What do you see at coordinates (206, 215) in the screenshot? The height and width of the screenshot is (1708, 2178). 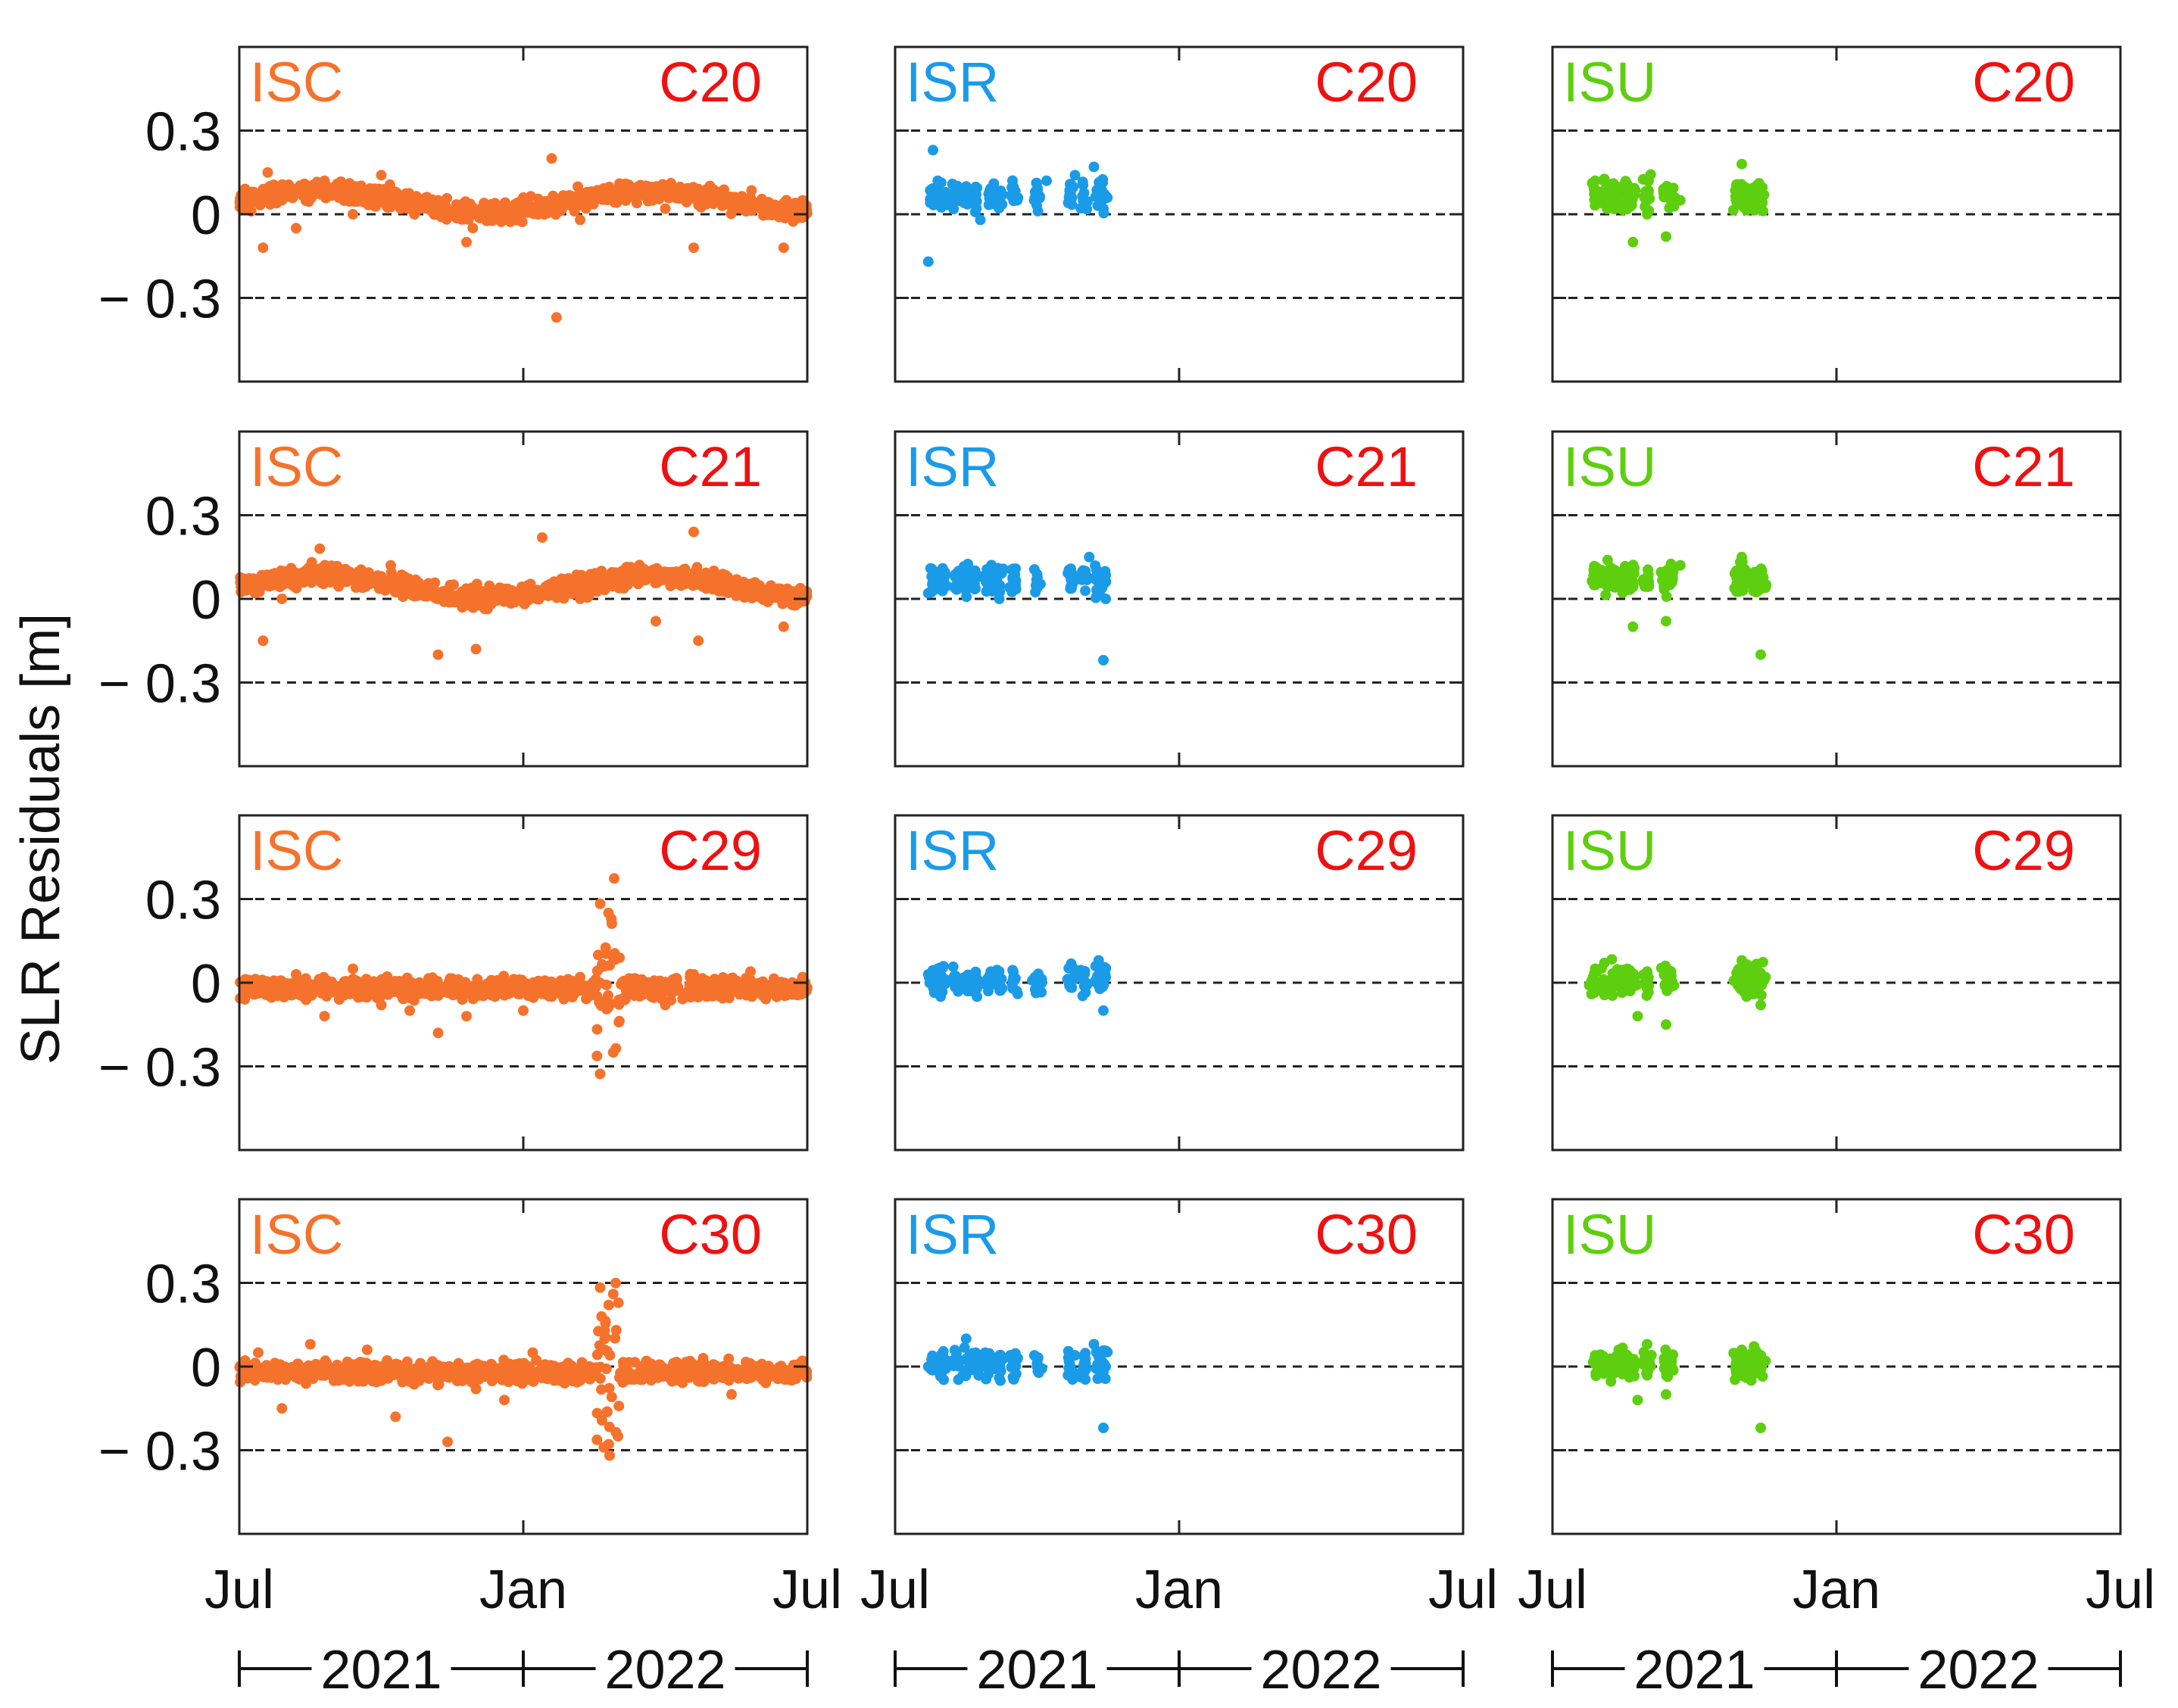 I see `y-tick-label: 0` at bounding box center [206, 215].